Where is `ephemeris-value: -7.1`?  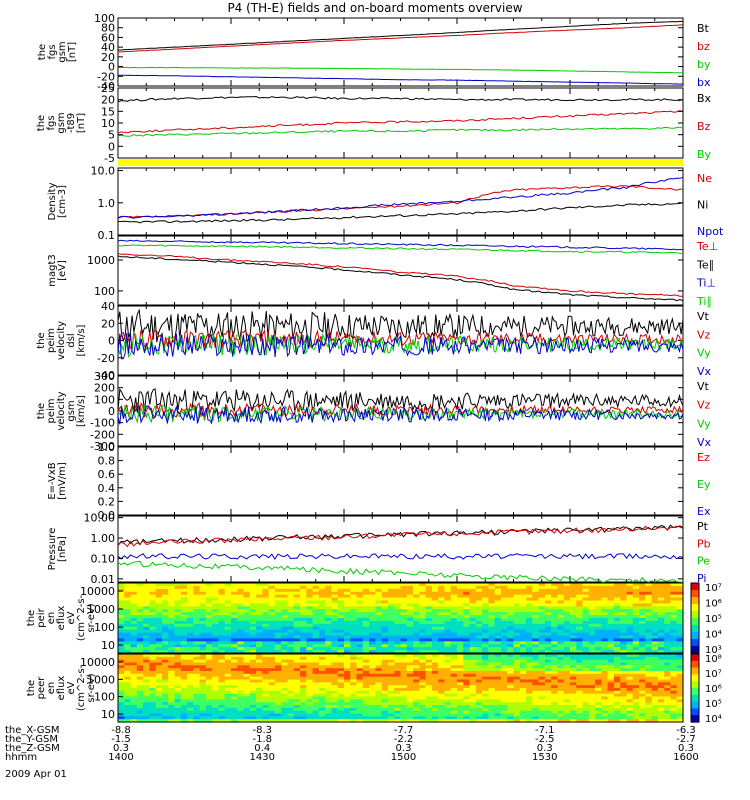 ephemeris-value: -7.1 is located at coordinates (545, 730).